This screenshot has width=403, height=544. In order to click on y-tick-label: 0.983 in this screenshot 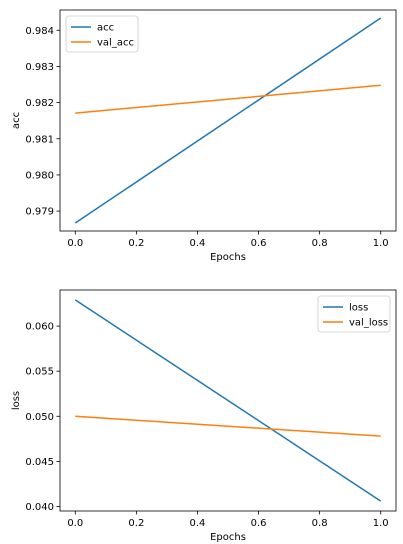, I will do `click(39, 67)`.